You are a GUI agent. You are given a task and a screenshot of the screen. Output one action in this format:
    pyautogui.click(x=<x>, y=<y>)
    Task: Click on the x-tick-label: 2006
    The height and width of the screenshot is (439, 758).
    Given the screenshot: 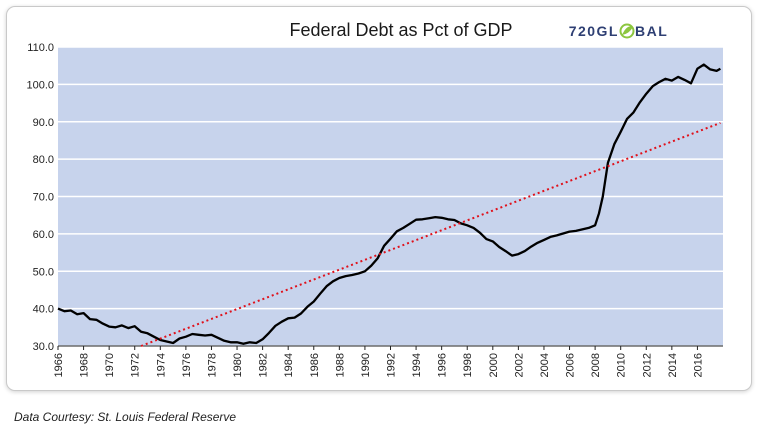 What is the action you would take?
    pyautogui.click(x=571, y=365)
    